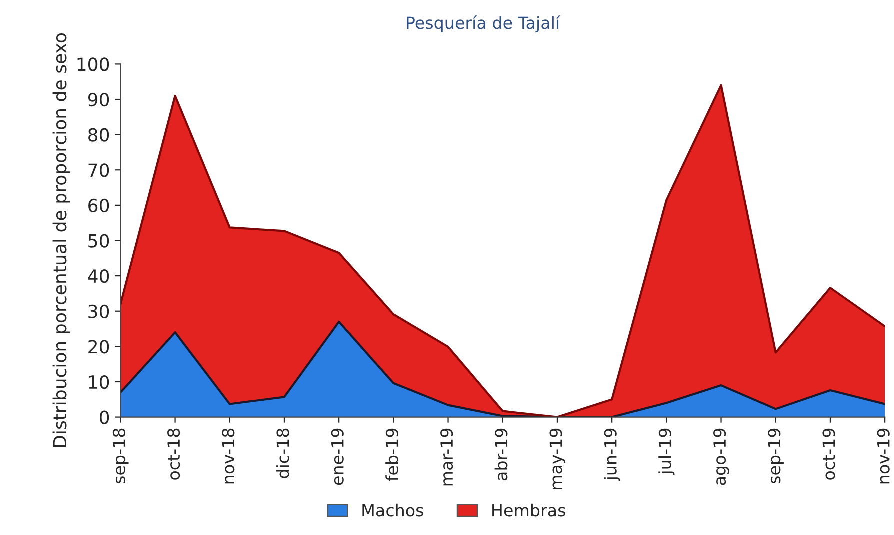  I want to click on y-tick-label: 20, so click(99, 347).